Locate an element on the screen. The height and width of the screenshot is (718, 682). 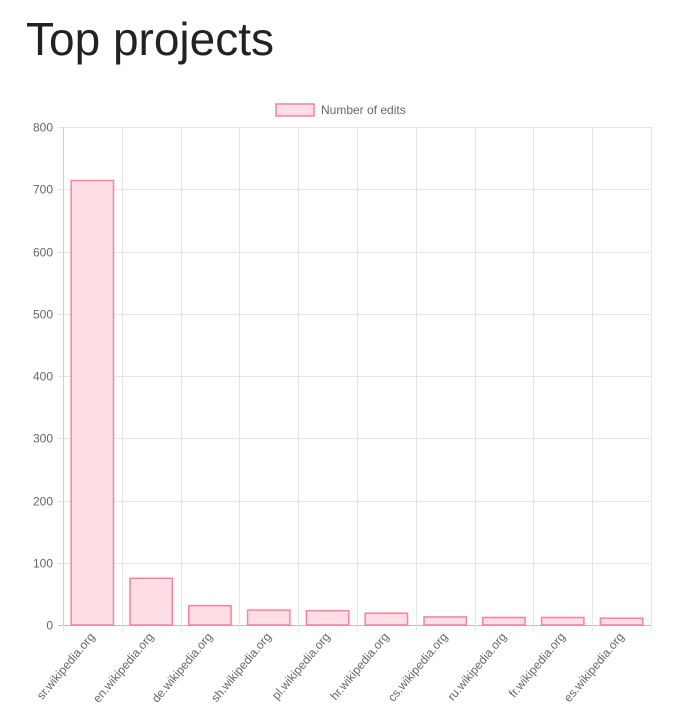
bar-cs is located at coordinates (445, 621).